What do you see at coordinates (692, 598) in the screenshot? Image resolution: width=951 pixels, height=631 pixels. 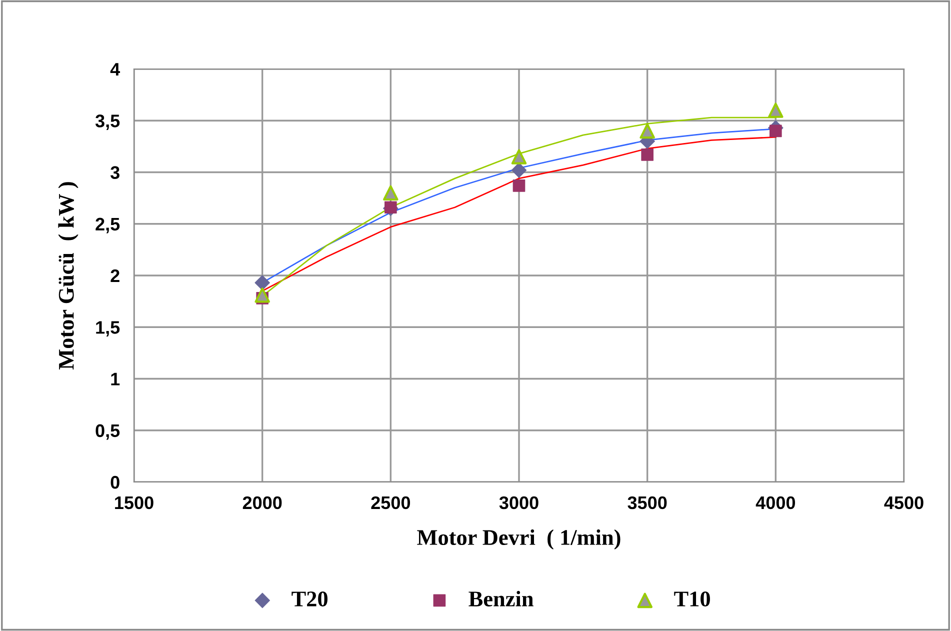 I see `legend-label: T10` at bounding box center [692, 598].